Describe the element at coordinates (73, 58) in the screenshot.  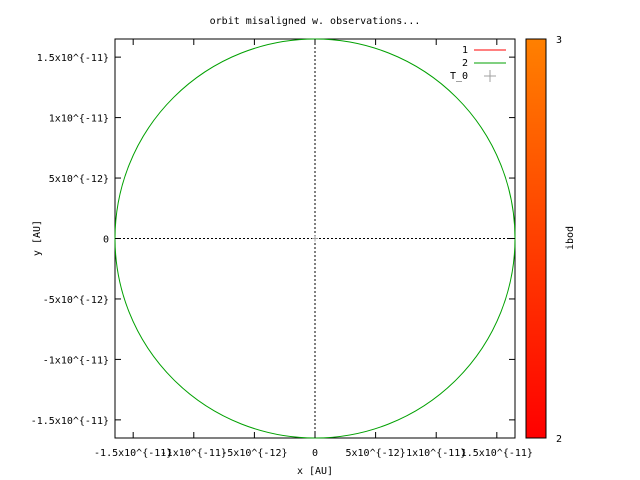
I see `y-tick-label: 1.5x10^{-11}` at that location.